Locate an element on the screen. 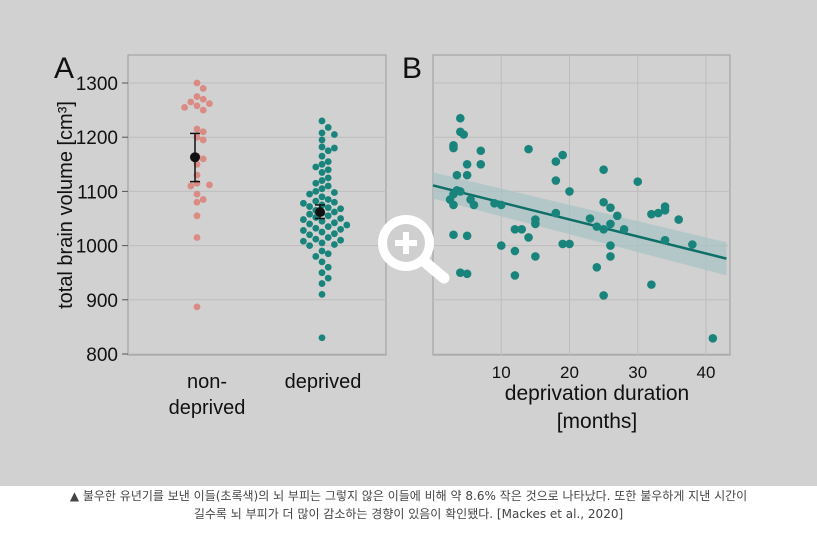  panel-a-mean-deprived is located at coordinates (320, 211).